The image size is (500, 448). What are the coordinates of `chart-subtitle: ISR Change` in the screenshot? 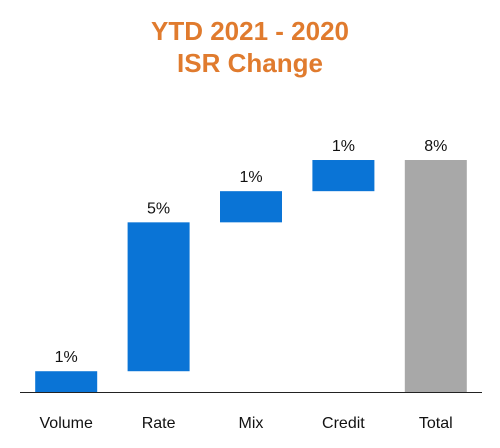 It's located at (250, 63).